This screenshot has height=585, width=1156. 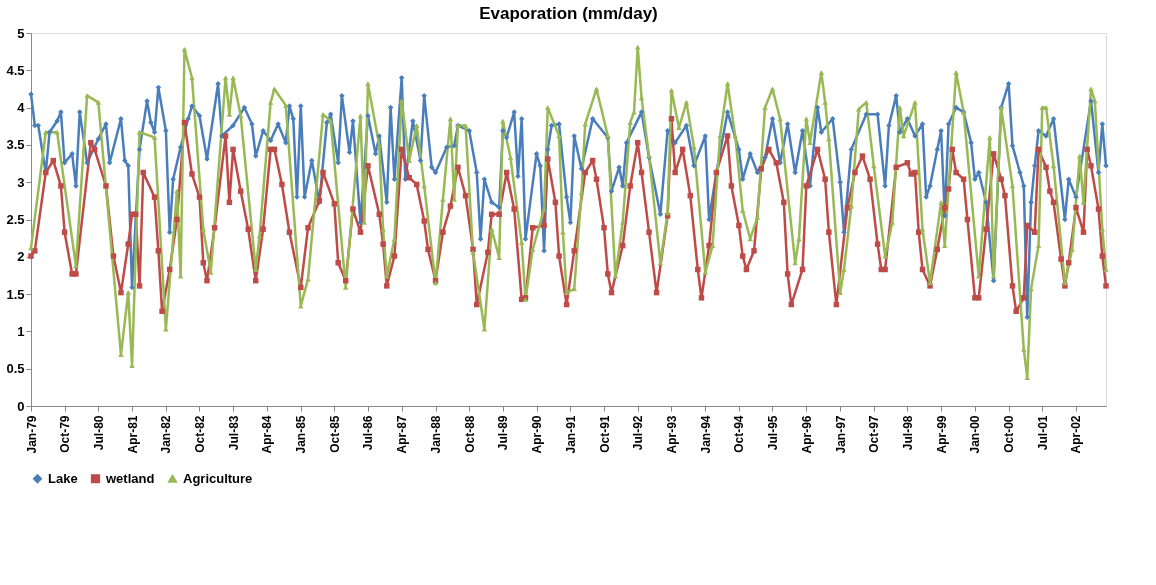 I want to click on x-tick-label: Jul-01, so click(x=1042, y=433).